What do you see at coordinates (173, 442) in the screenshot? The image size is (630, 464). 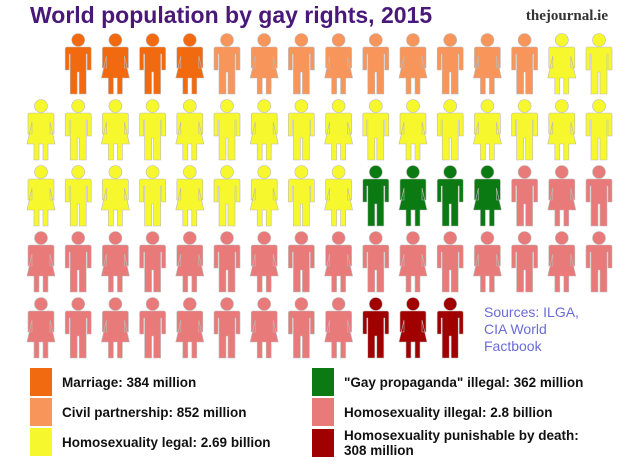 I see `legend-item: Homosexuality legal: 2.69 billion` at bounding box center [173, 442].